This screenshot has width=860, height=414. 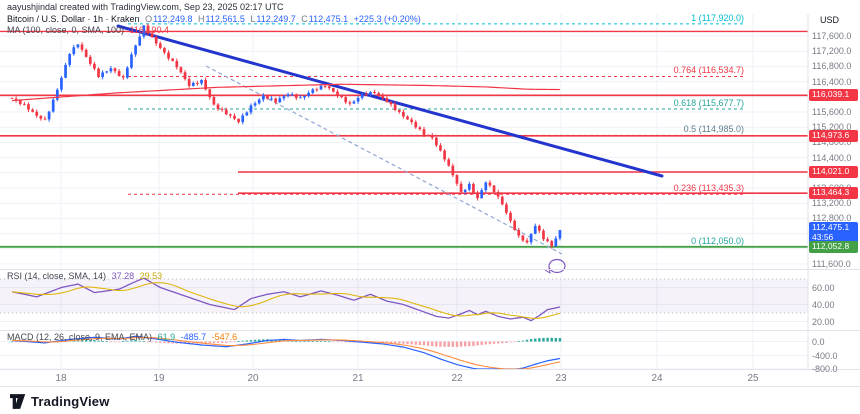 What do you see at coordinates (225, 19) in the screenshot?
I see `high-value: 112,561.5` at bounding box center [225, 19].